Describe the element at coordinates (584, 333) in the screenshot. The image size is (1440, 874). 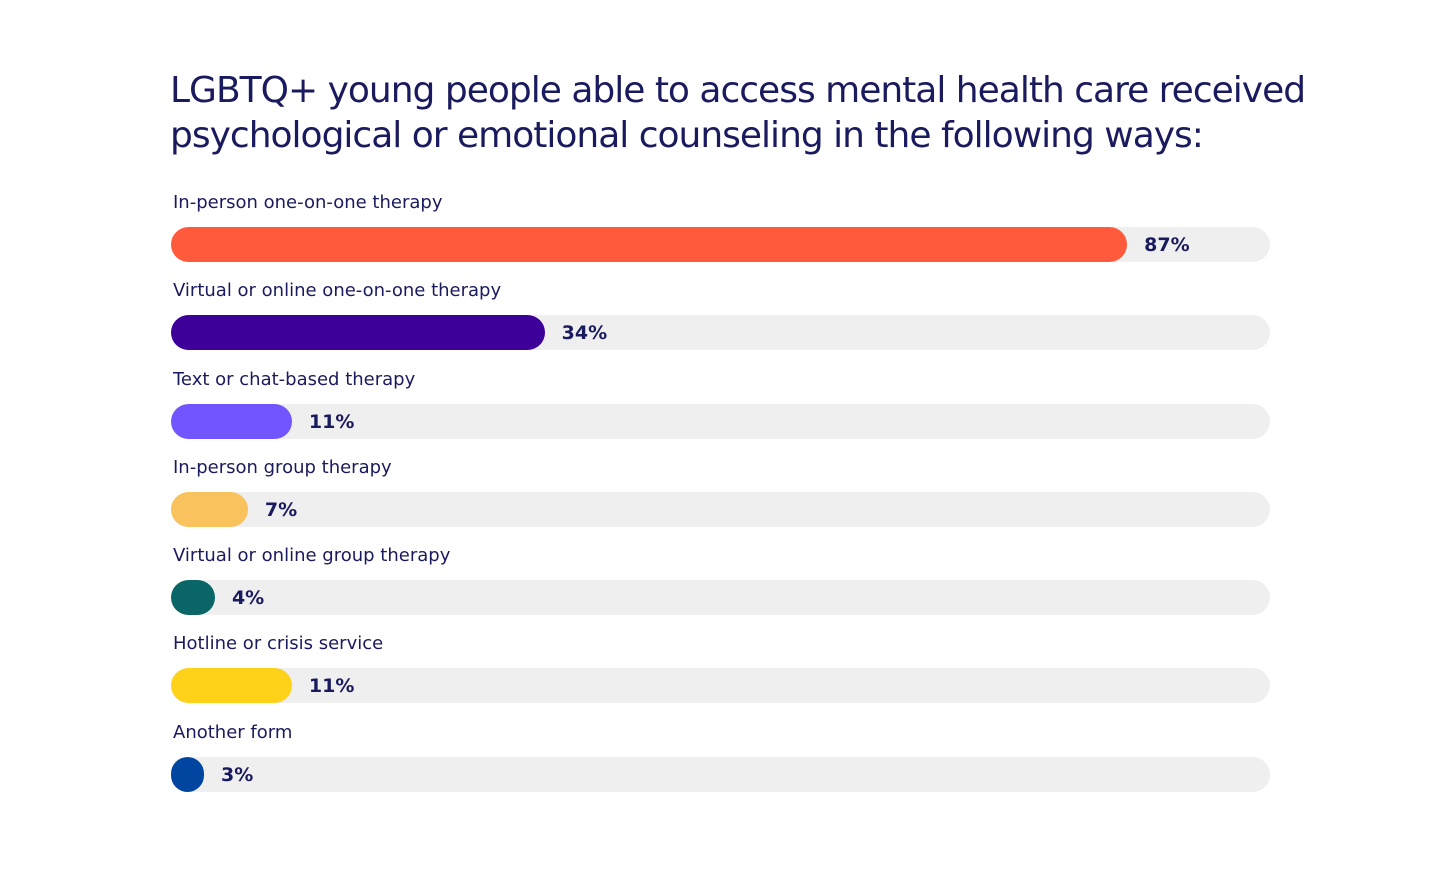
I see `bar-value-label: 34%` at that location.